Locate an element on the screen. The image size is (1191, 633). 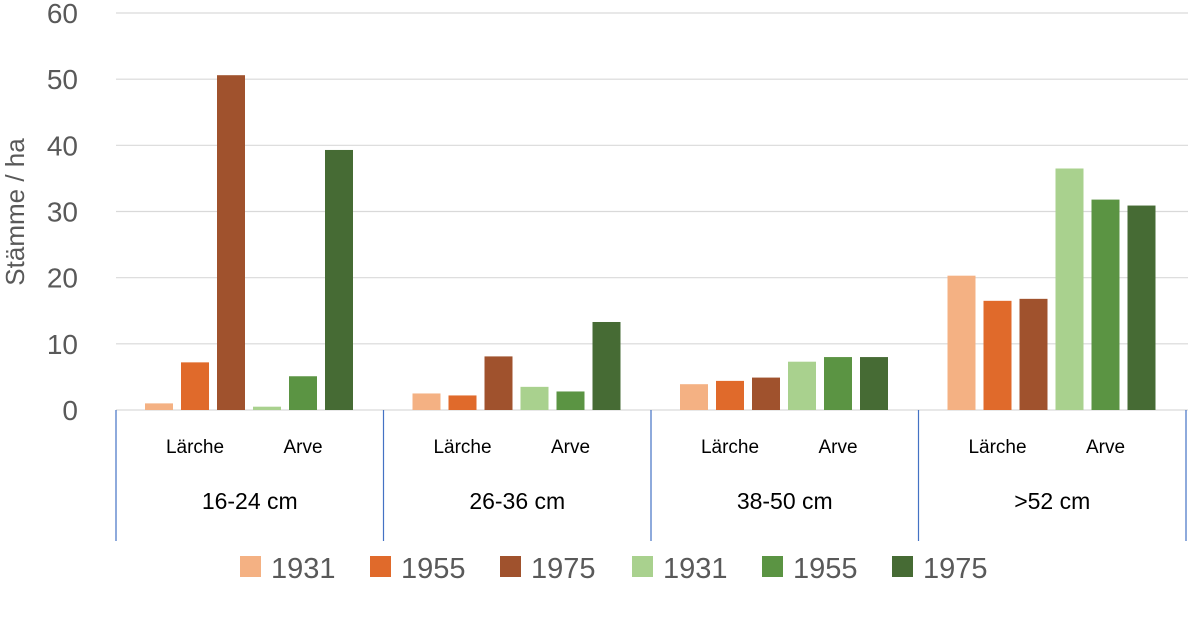
y-tick-label: 0 is located at coordinates (70, 410).